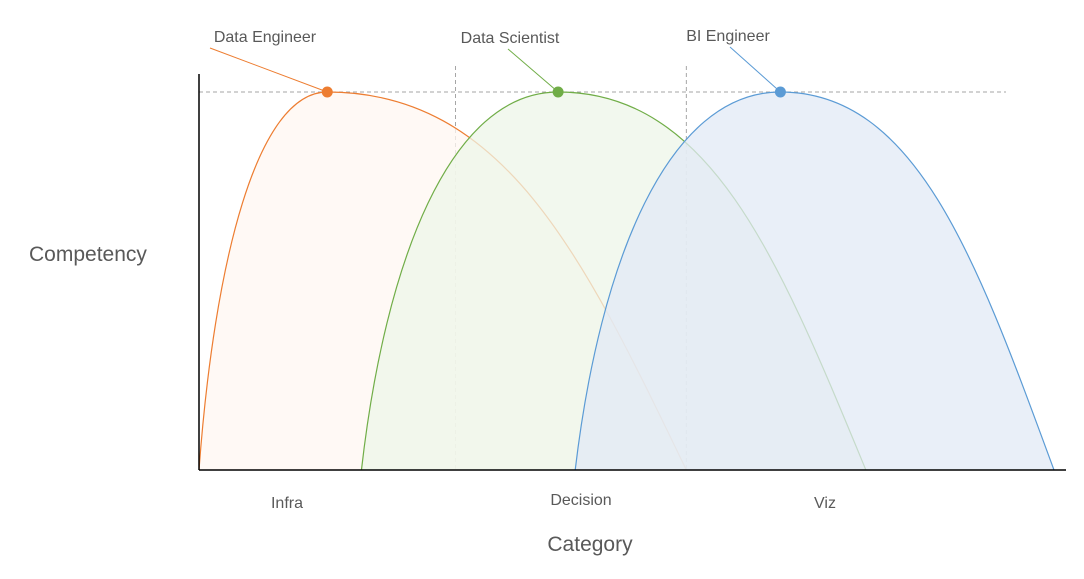  I want to click on x-tick-label-viz: Viz, so click(825, 503).